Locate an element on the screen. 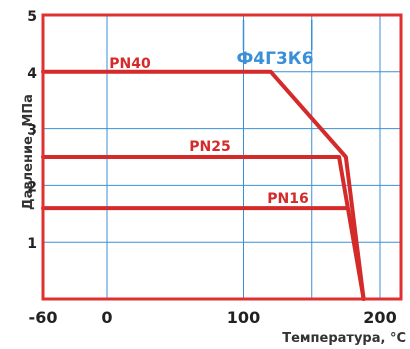  series-label-pn16: PN16 is located at coordinates (287, 199).